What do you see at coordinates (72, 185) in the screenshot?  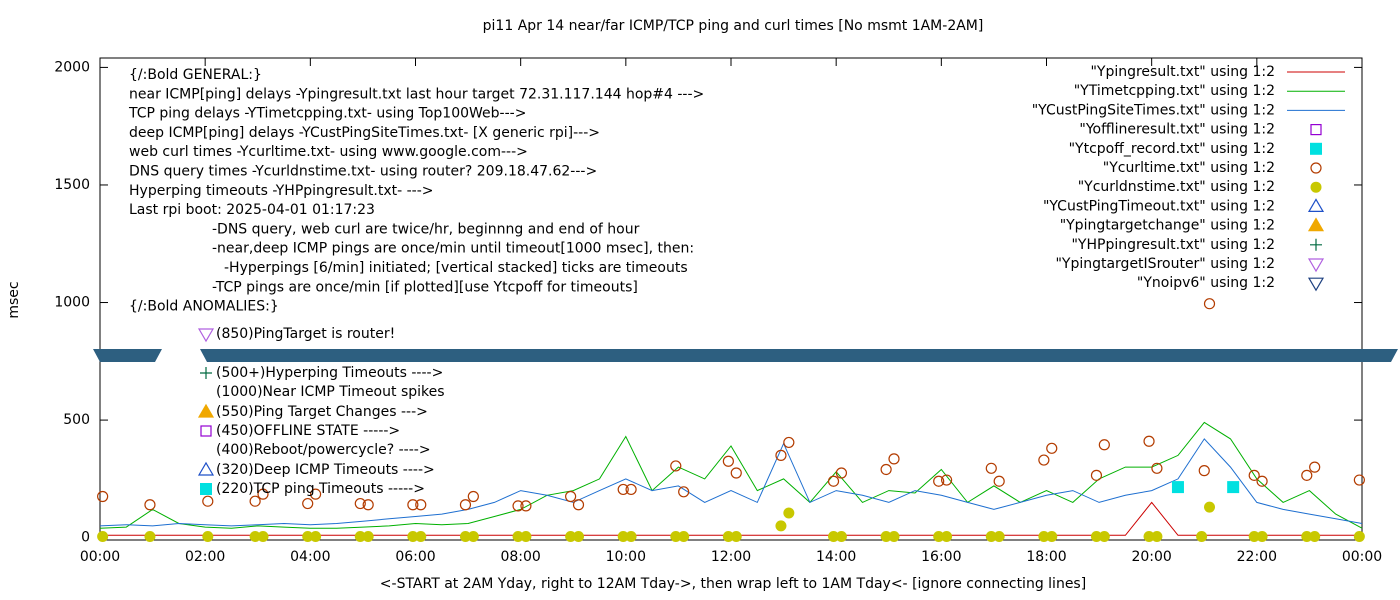 I see `y-tick-label: 1500` at bounding box center [72, 185].